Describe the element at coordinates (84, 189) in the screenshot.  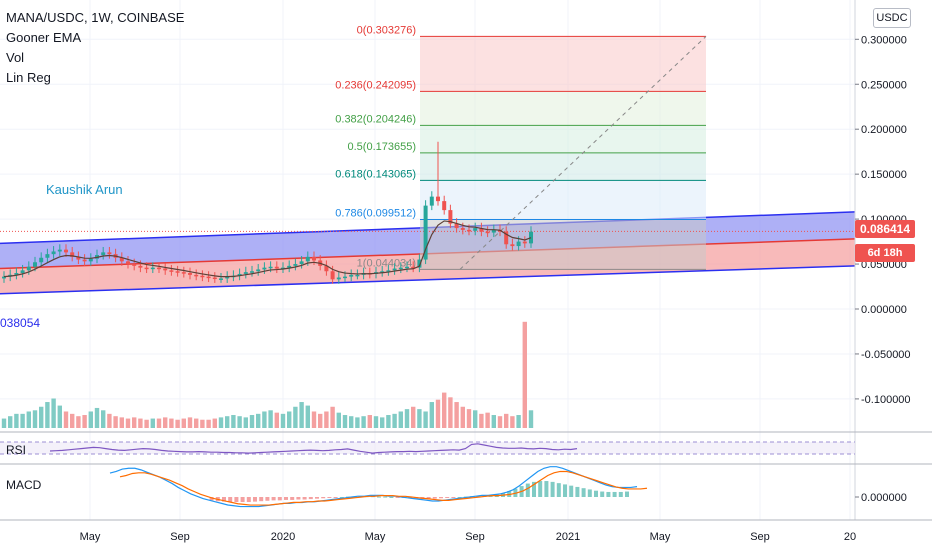
I see `author-annotation: Kaushik Arun` at that location.